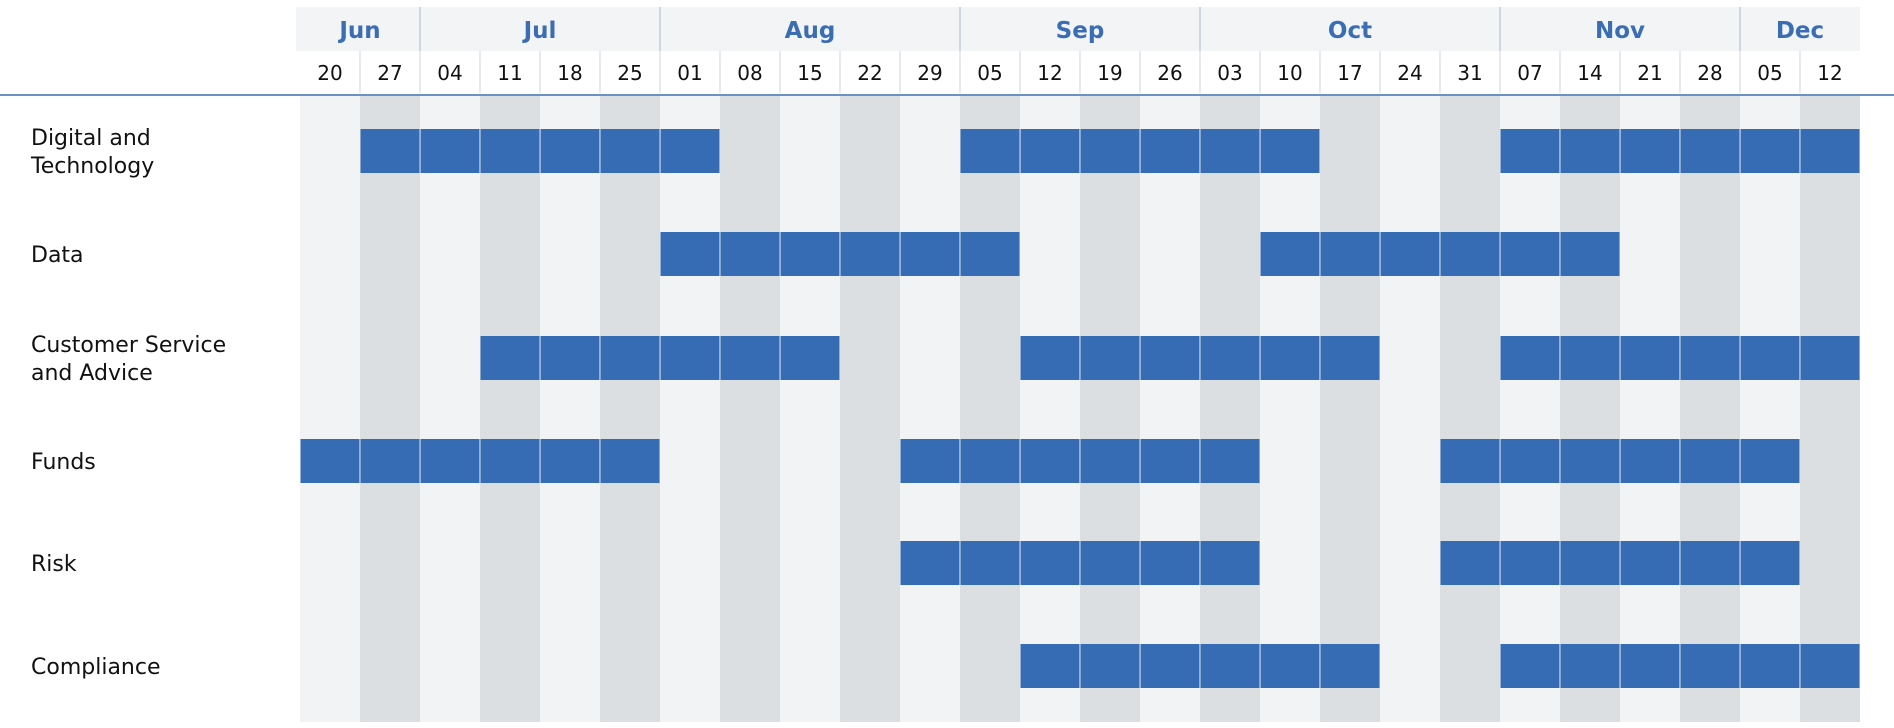 Image resolution: width=1894 pixels, height=728 pixels. Describe the element at coordinates (810, 31) in the screenshot. I see `month-label: Aug` at that location.